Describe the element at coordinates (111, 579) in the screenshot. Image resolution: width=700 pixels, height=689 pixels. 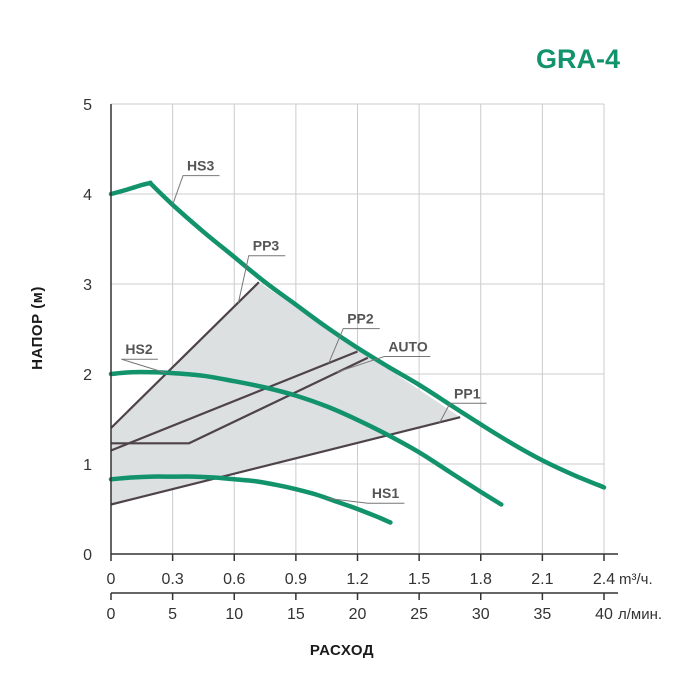
I see `x-tick-label: 0` at that location.